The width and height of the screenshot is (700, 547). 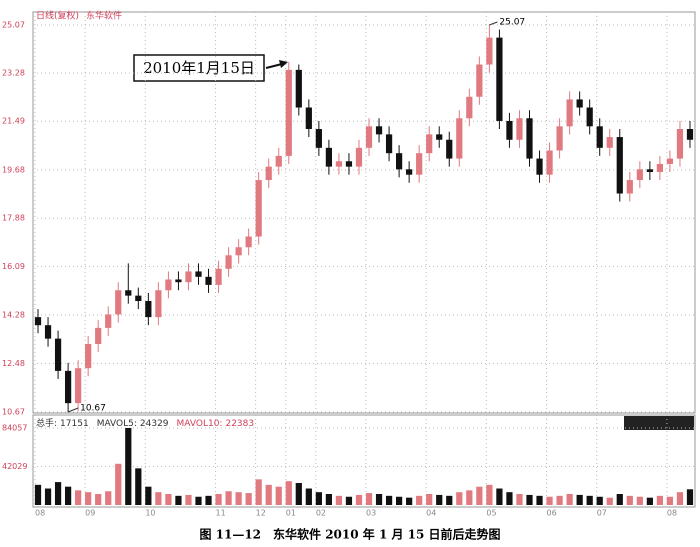 I want to click on indicator-value: 17151, so click(x=74, y=424).